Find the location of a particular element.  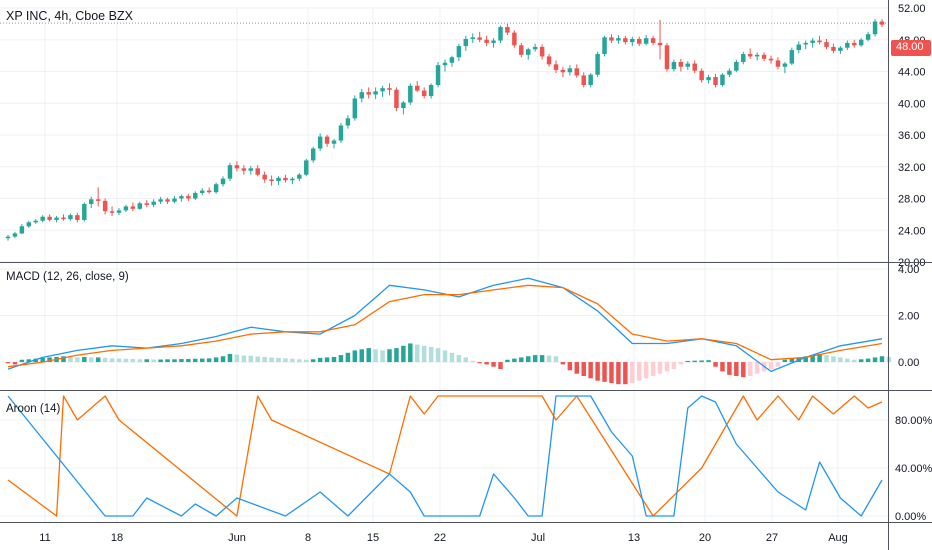

macd-tick-label: 0.00 is located at coordinates (908, 363).